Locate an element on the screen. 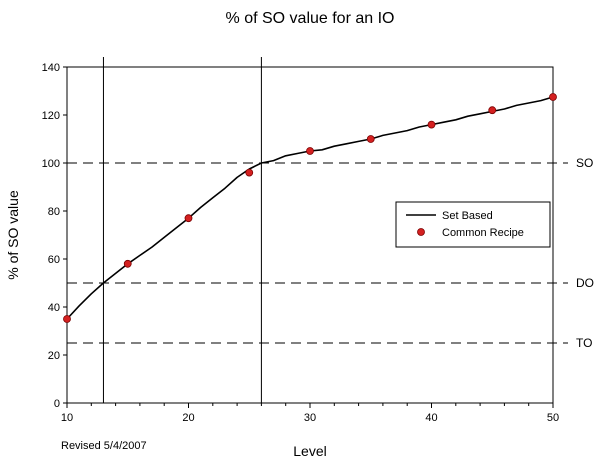  y-axis-label: % of SO value is located at coordinates (13, 235).